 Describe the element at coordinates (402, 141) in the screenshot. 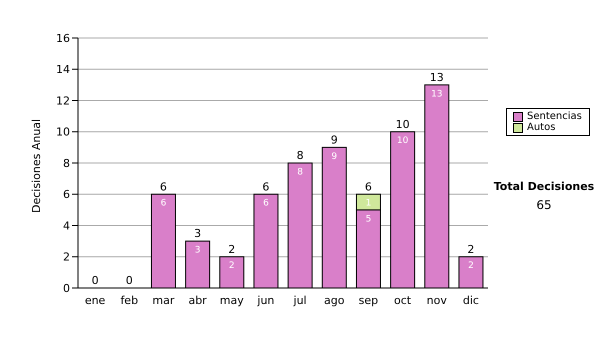

I see `data-label: 10` at that location.